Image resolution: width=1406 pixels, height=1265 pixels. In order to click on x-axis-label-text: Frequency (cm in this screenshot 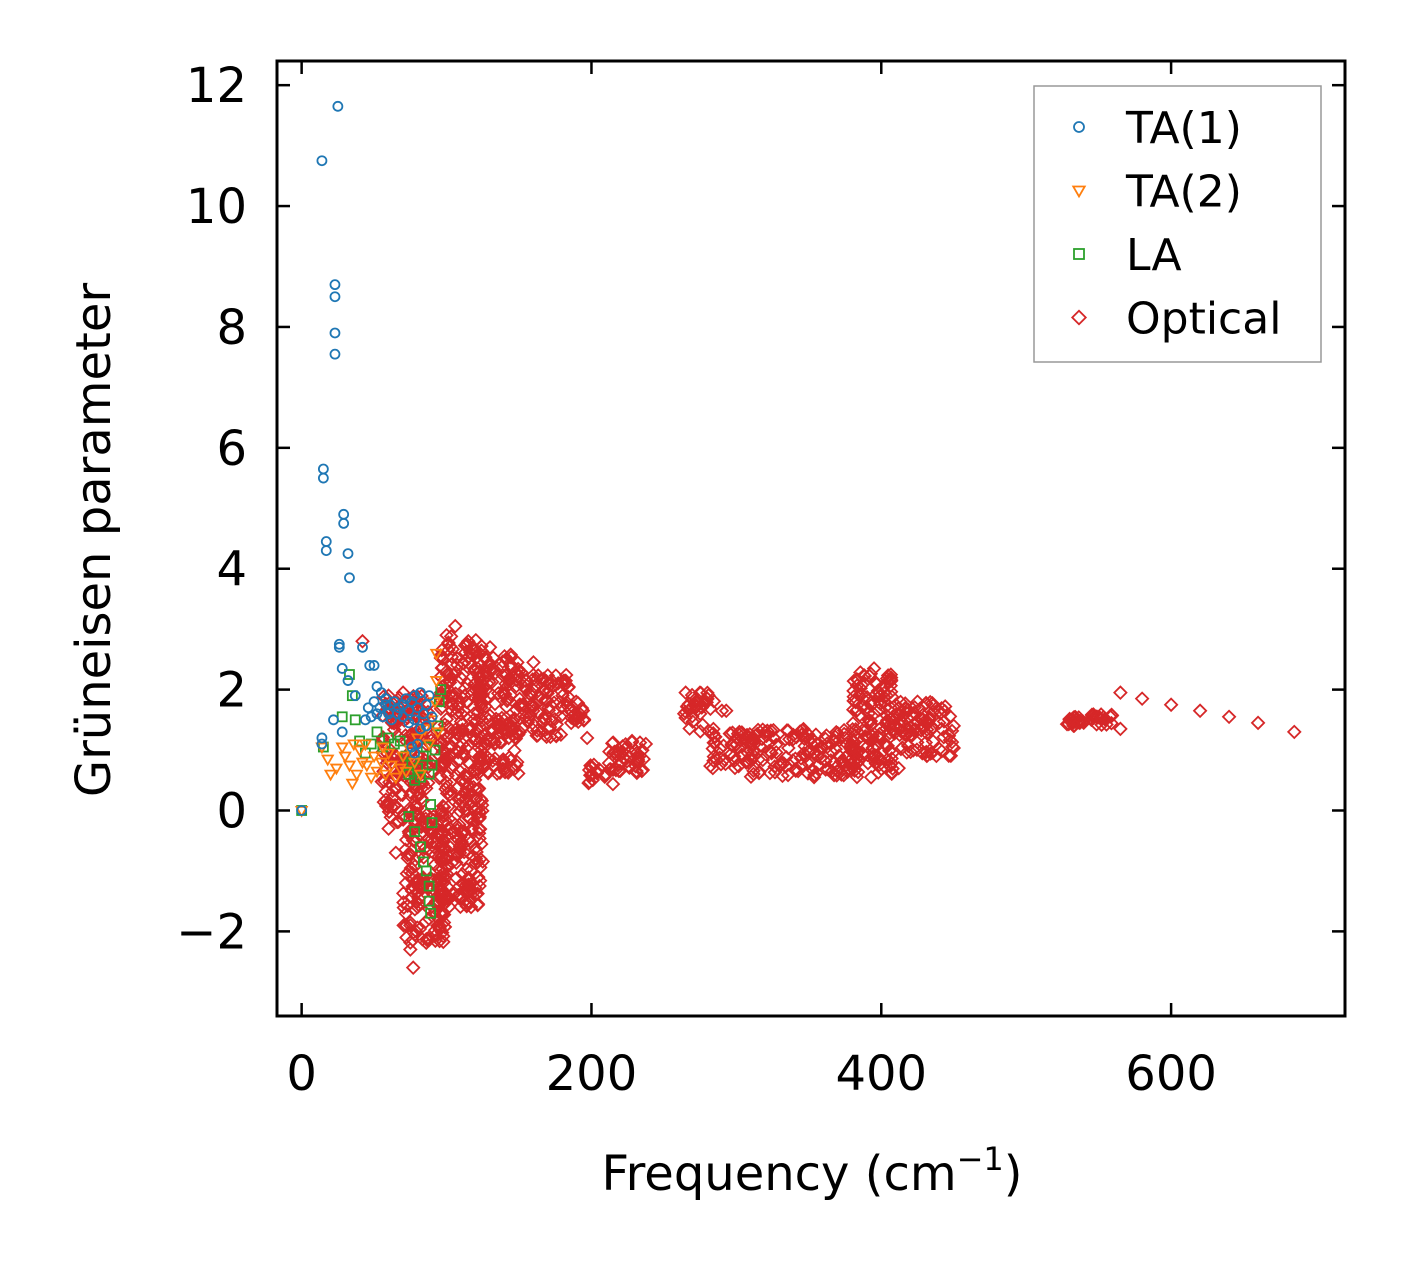, I will do `click(778, 1174)`.